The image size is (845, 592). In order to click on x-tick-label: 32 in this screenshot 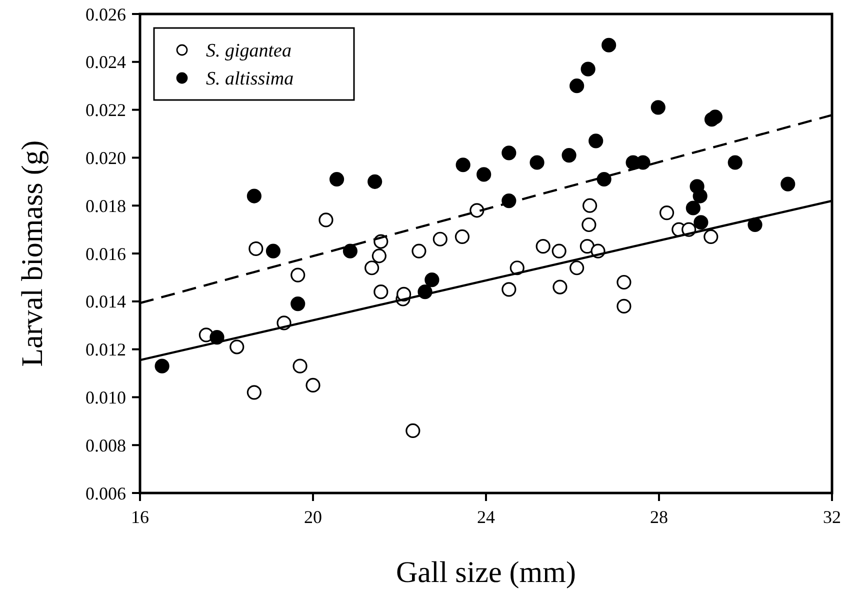, I will do `click(832, 517)`.